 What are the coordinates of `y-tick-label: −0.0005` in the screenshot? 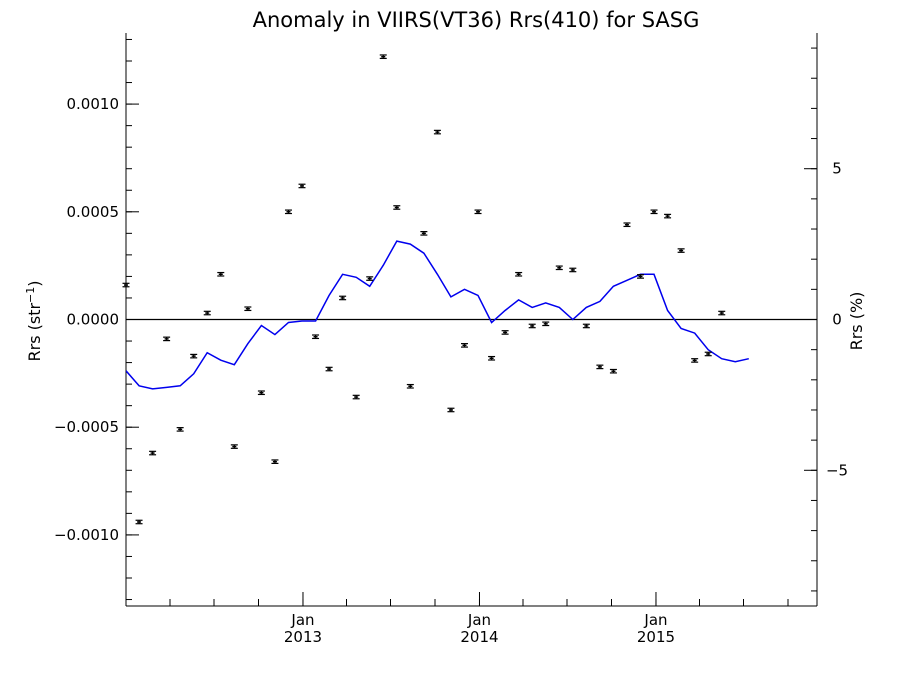 It's located at (86, 427).